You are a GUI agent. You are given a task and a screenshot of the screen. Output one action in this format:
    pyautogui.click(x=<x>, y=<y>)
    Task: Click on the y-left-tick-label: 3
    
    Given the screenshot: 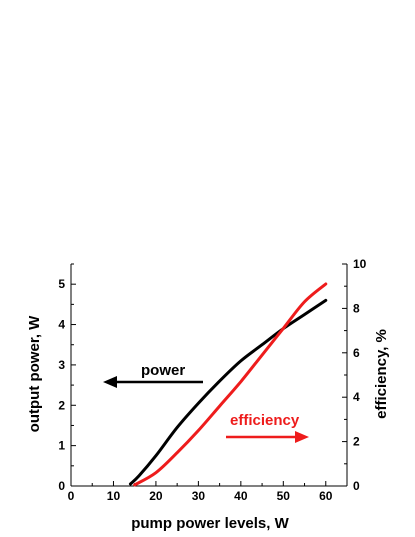 What is the action you would take?
    pyautogui.click(x=61, y=365)
    